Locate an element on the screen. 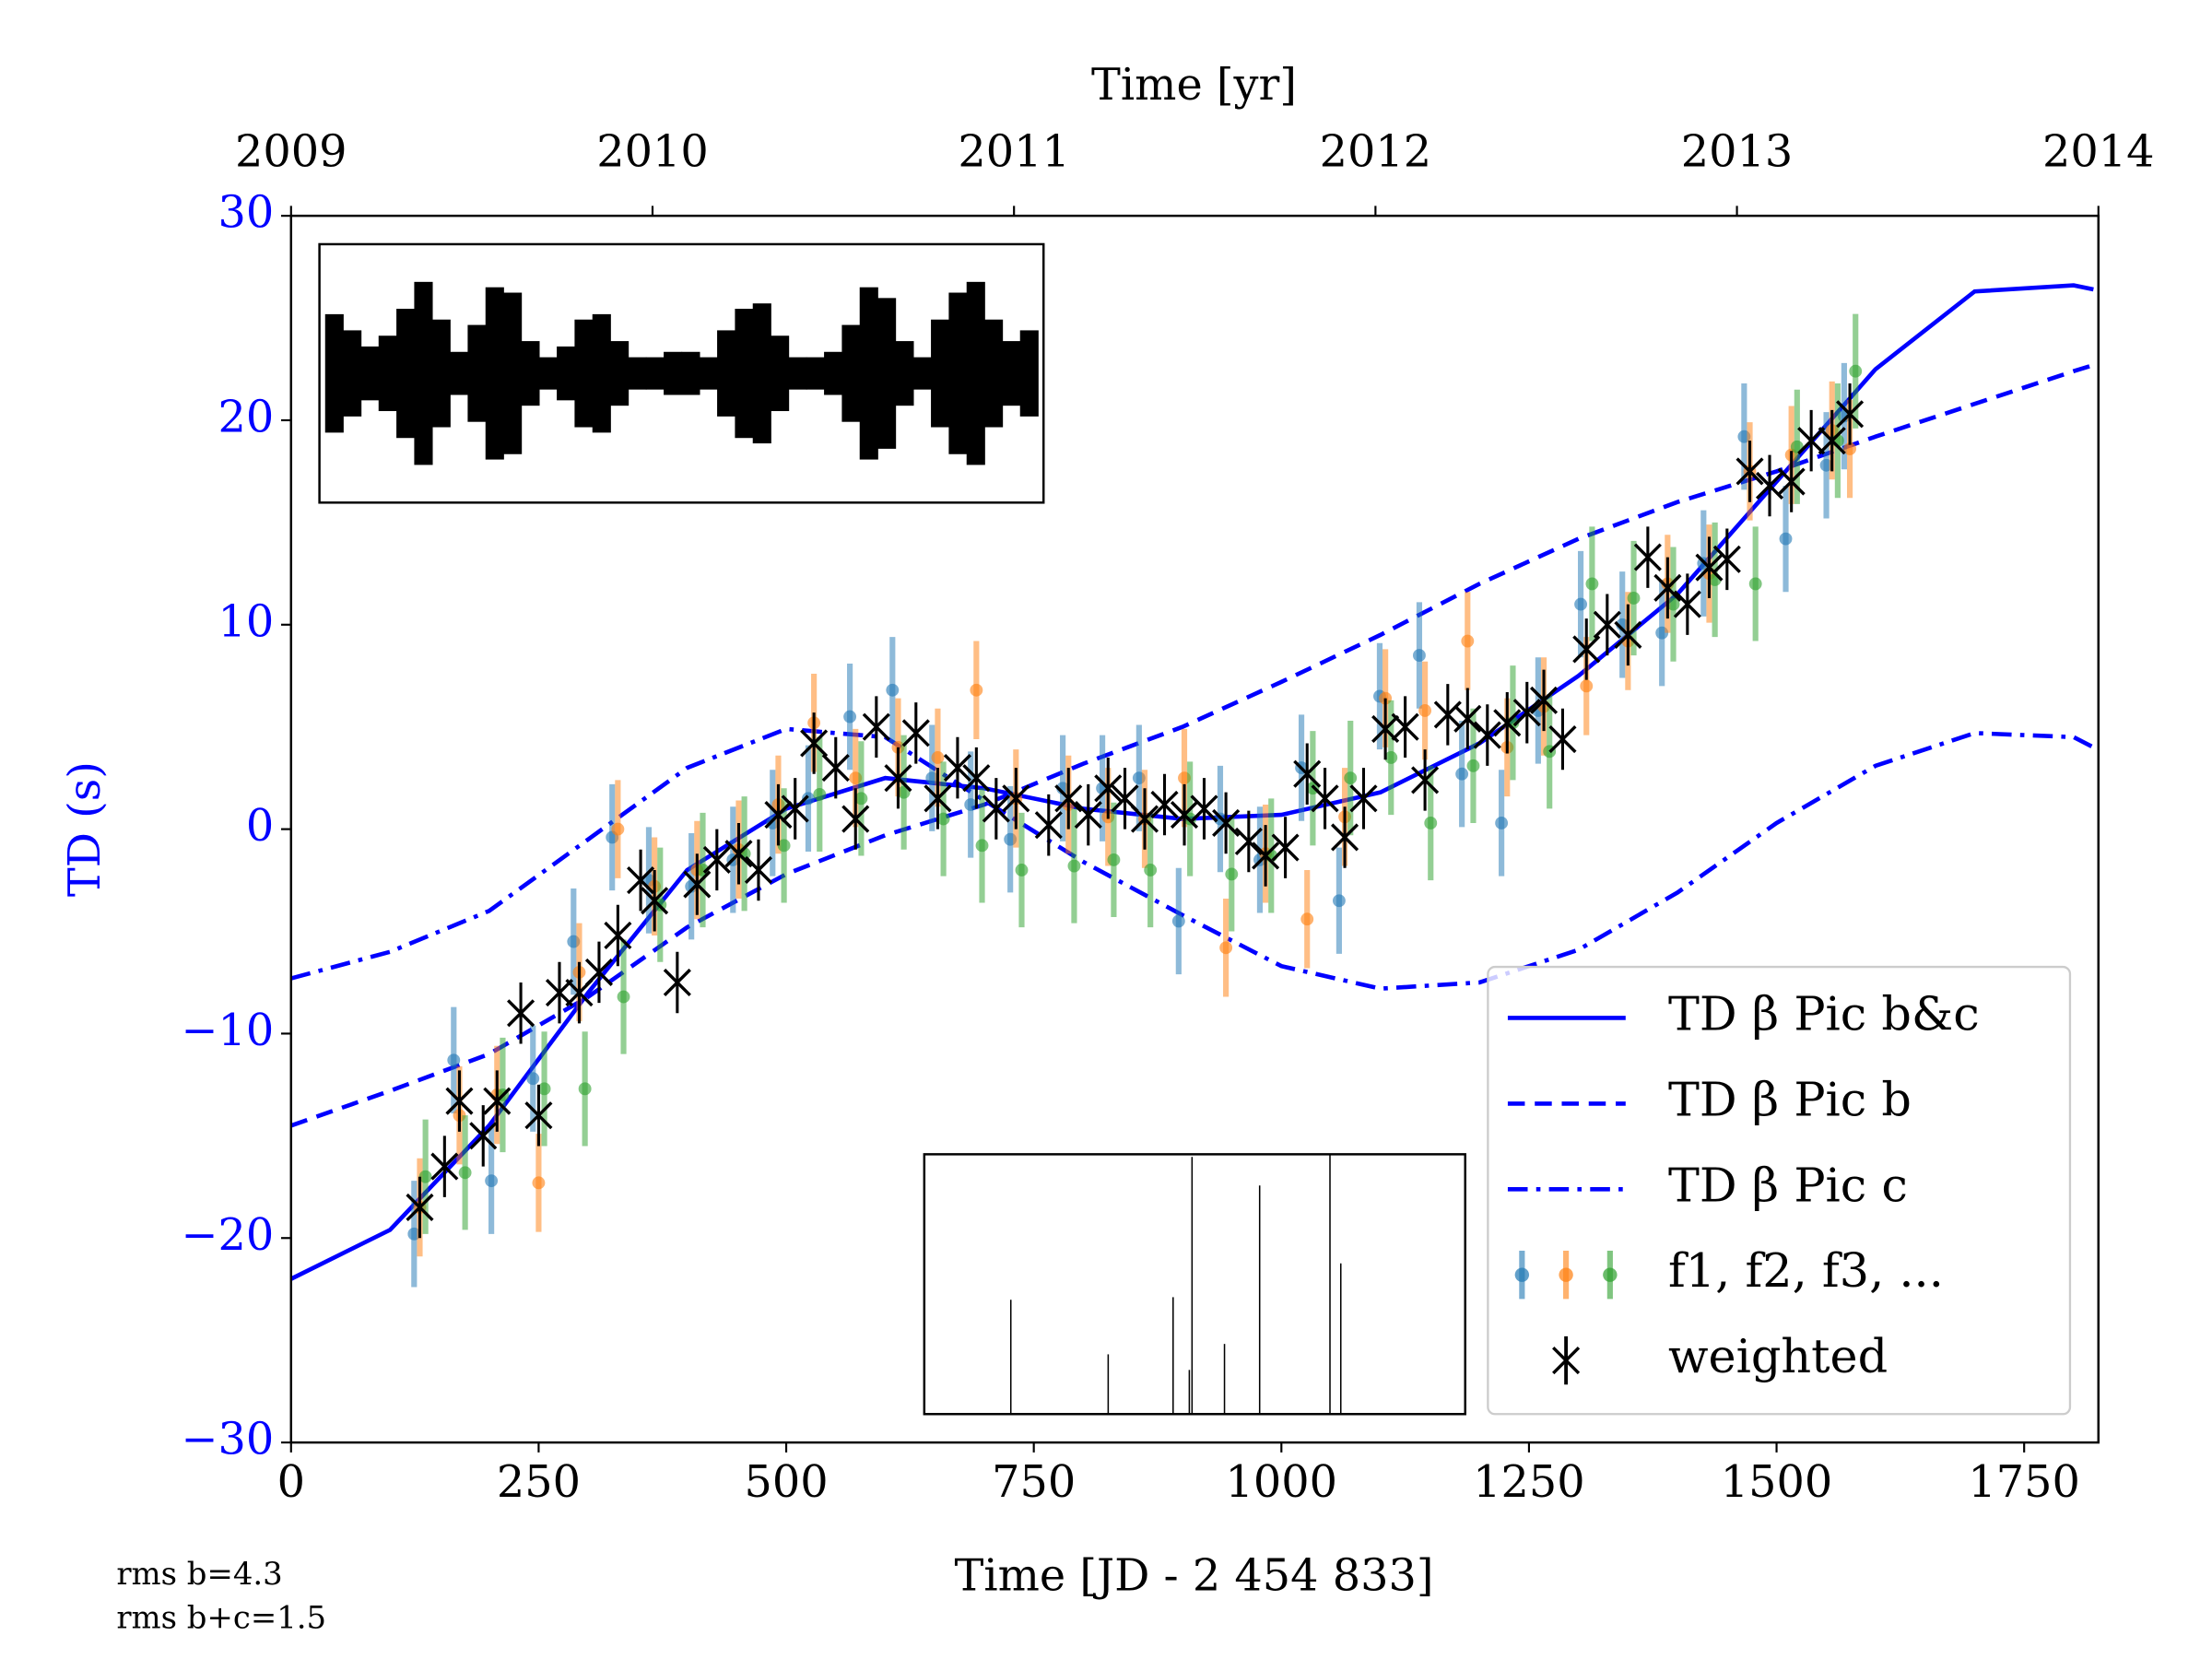  inset-frame is located at coordinates (1194, 1284).